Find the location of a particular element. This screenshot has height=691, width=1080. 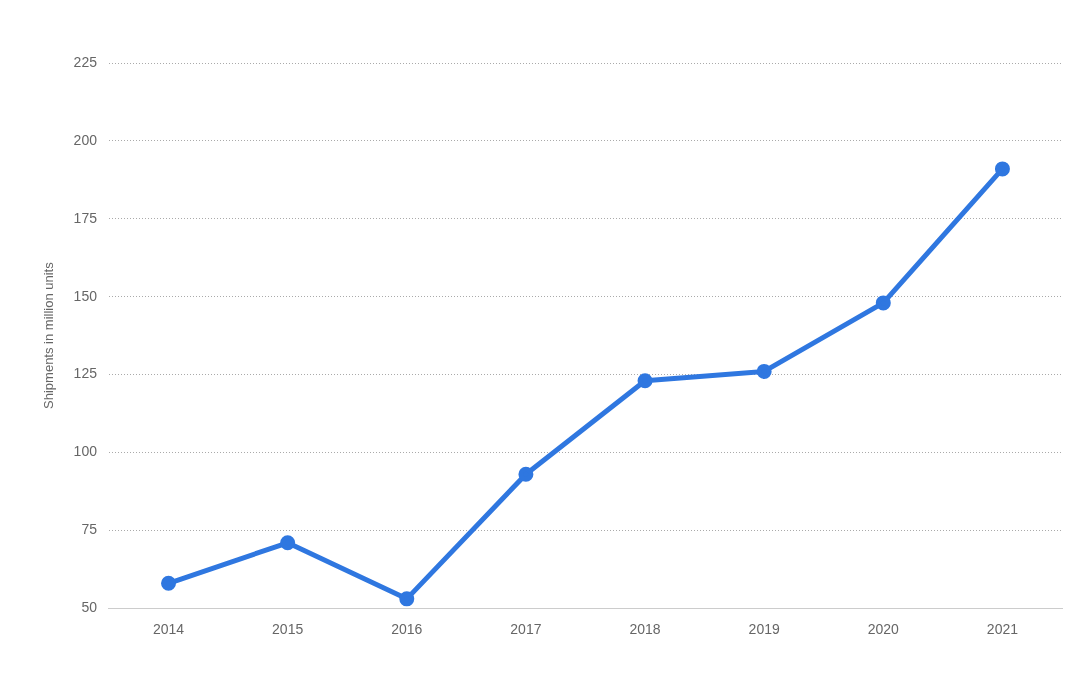

x-tick-label: 2015 is located at coordinates (288, 629).